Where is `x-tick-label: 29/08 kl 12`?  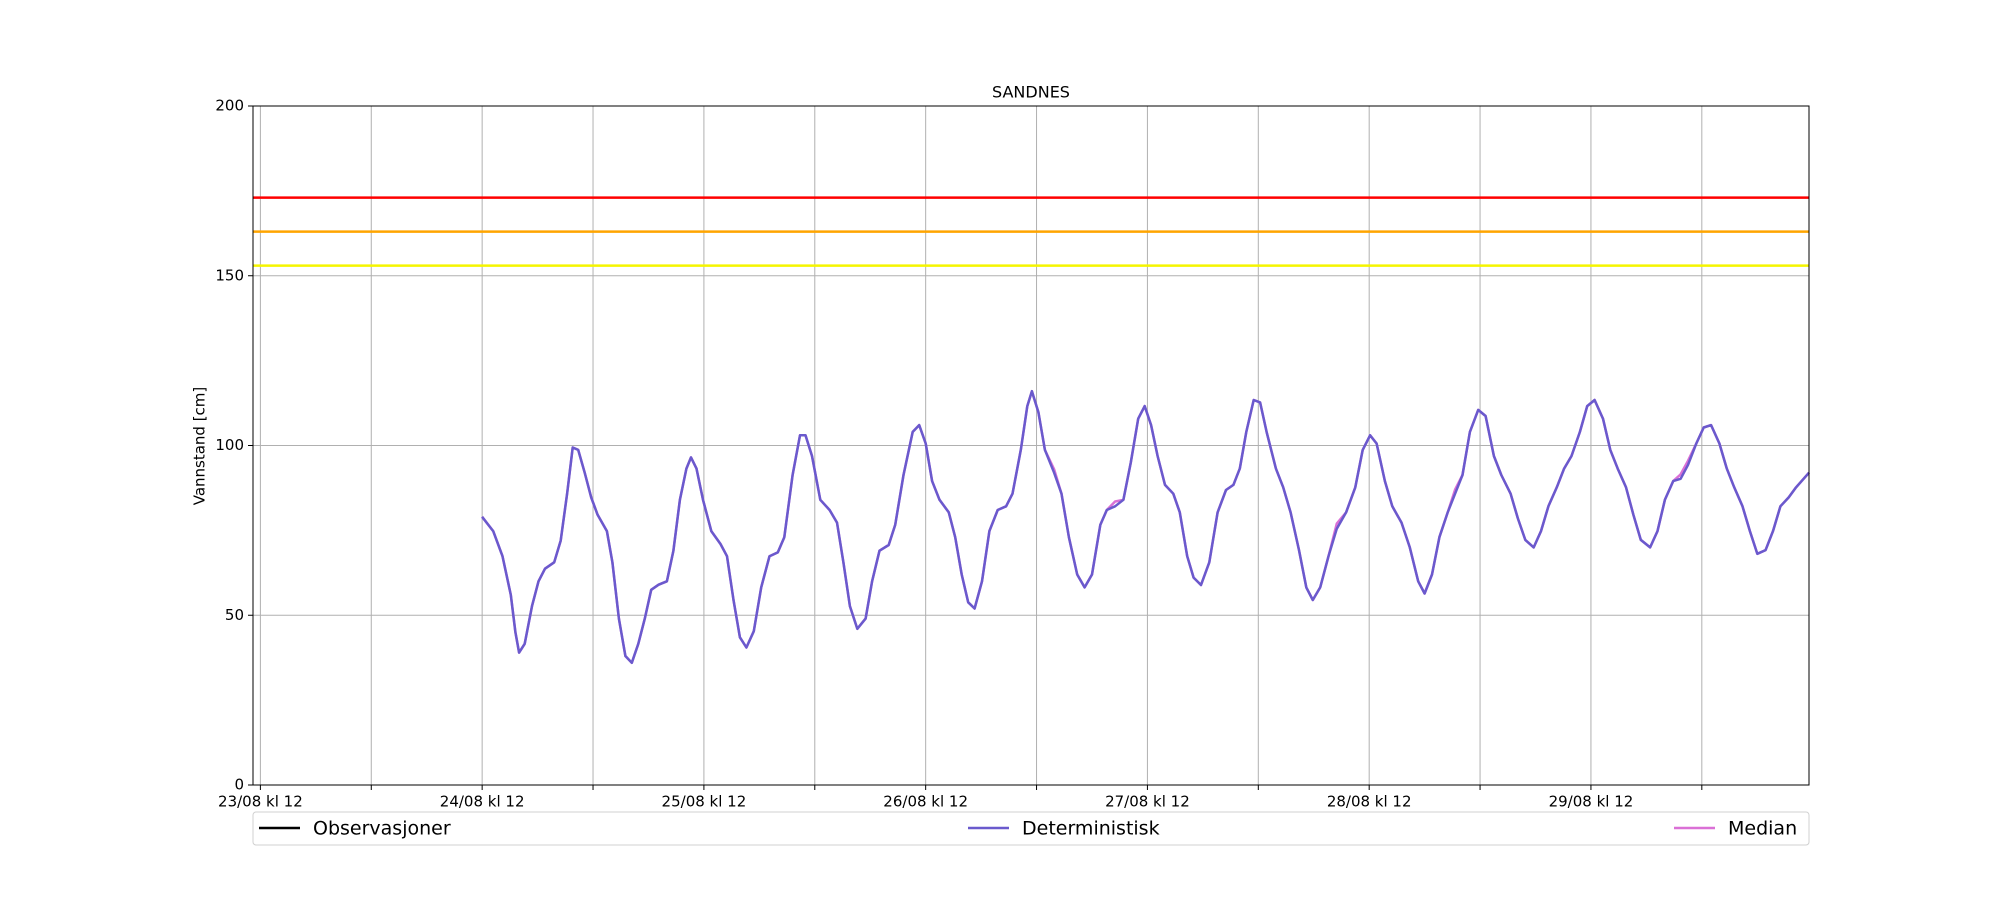
x-tick-label: 29/08 kl 12 is located at coordinates (1591, 802).